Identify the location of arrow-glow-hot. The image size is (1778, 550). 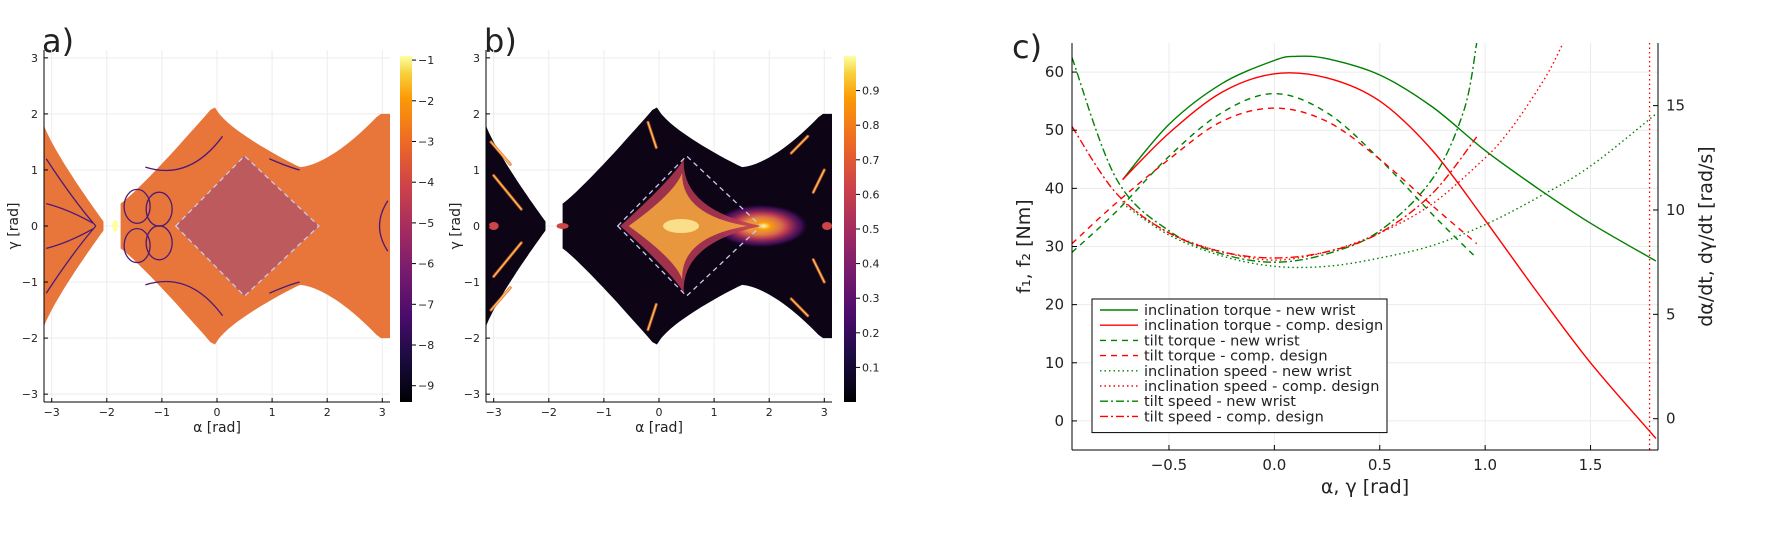
(681, 226).